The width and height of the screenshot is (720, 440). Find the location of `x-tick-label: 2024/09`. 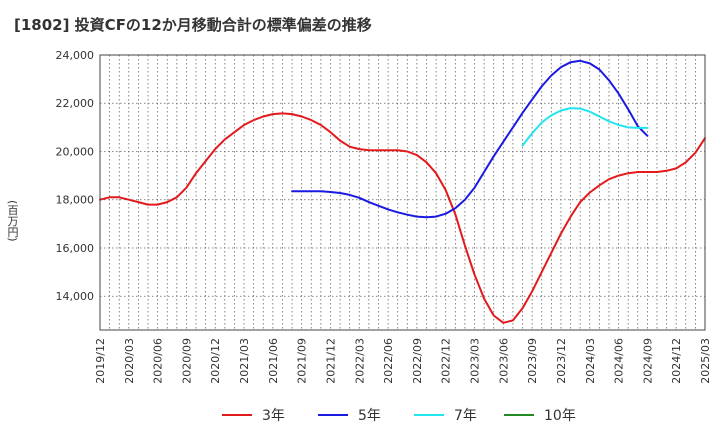

x-tick-label: 2024/09 is located at coordinates (647, 361).